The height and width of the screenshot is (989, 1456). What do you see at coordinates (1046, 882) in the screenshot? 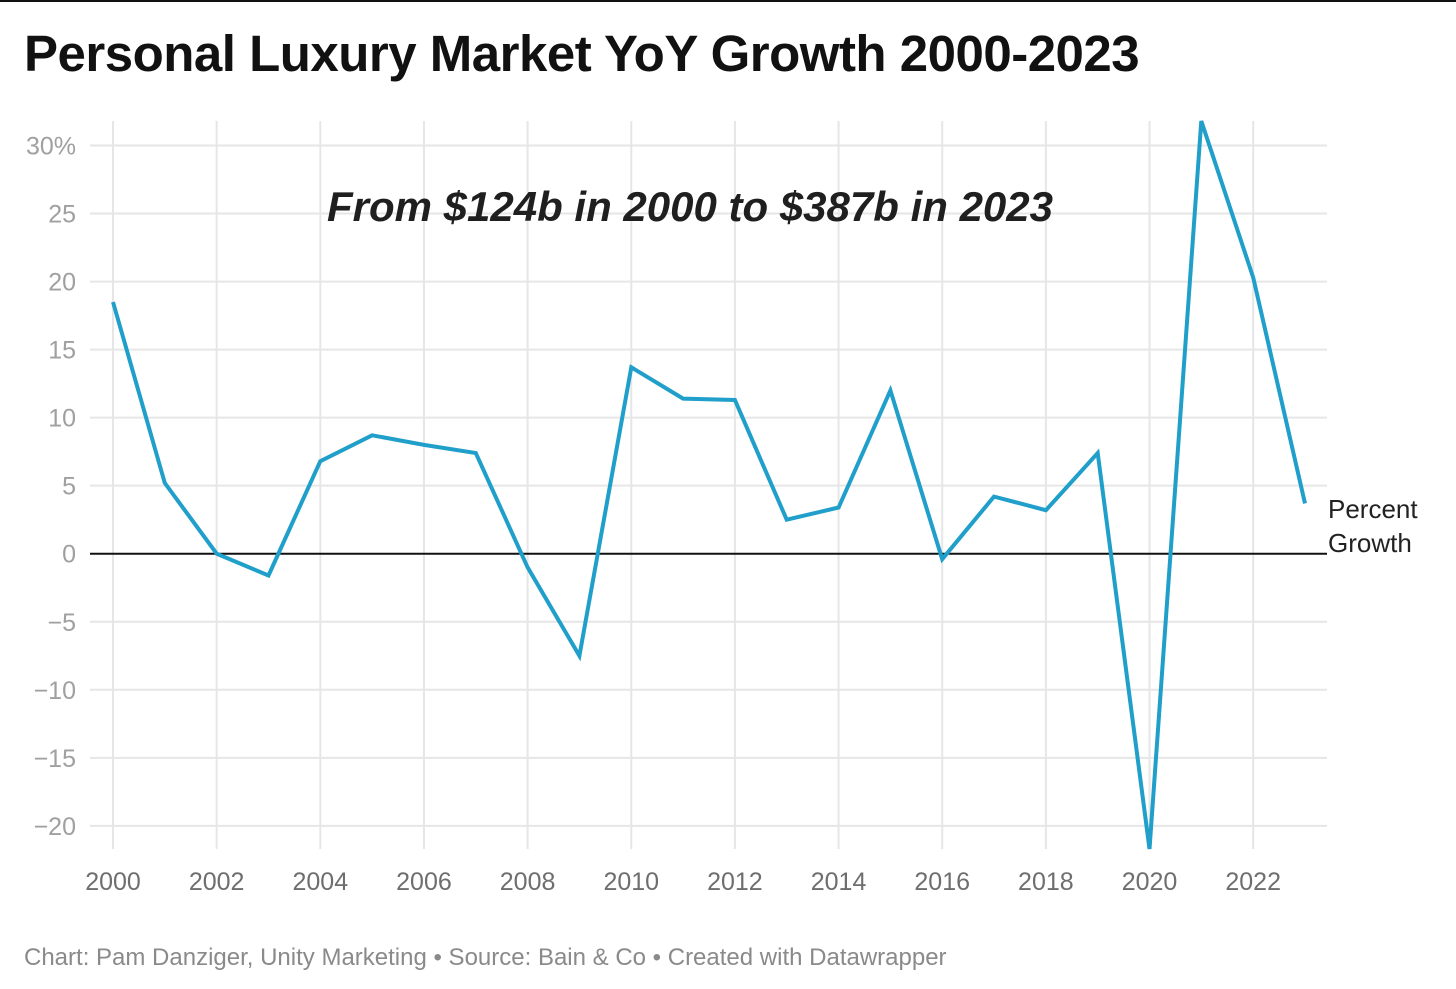
I see `x-tick-label-2018: 2018` at bounding box center [1046, 882].